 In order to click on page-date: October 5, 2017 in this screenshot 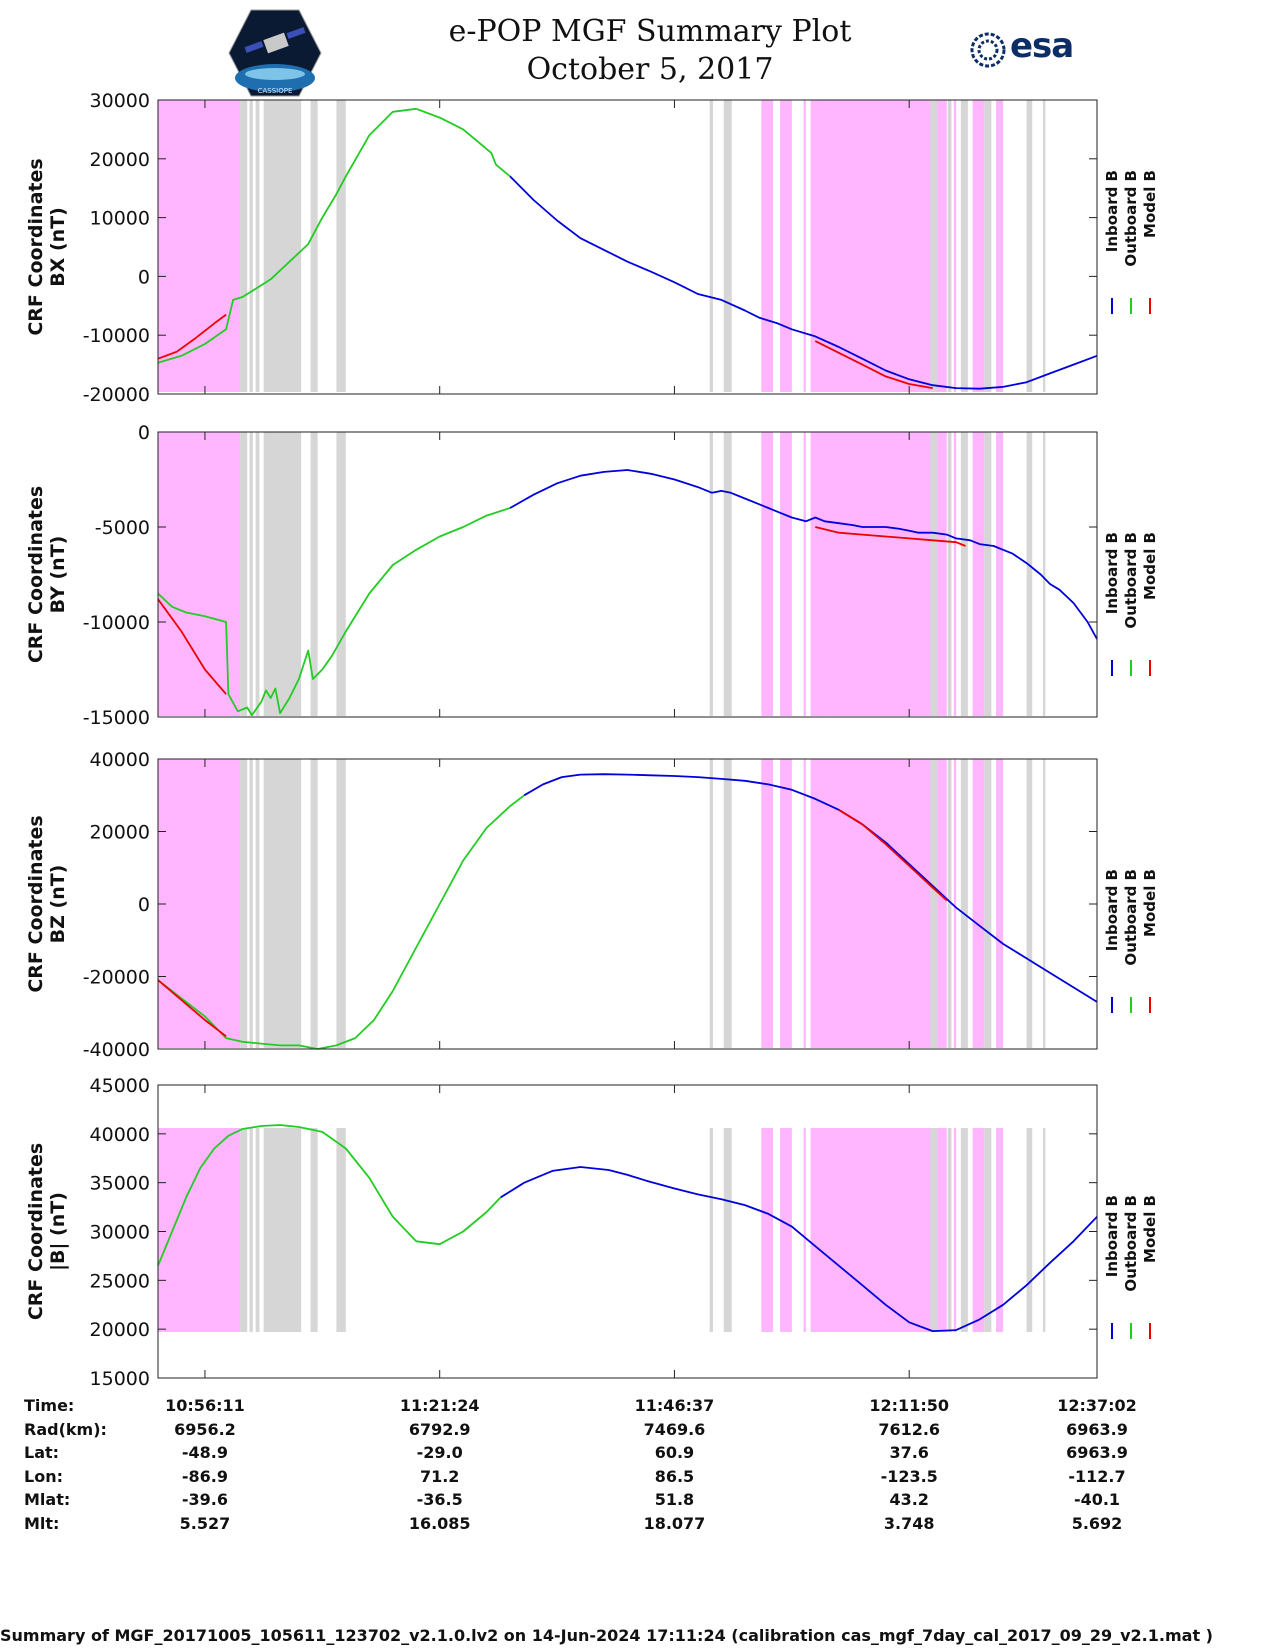, I will do `click(650, 69)`.